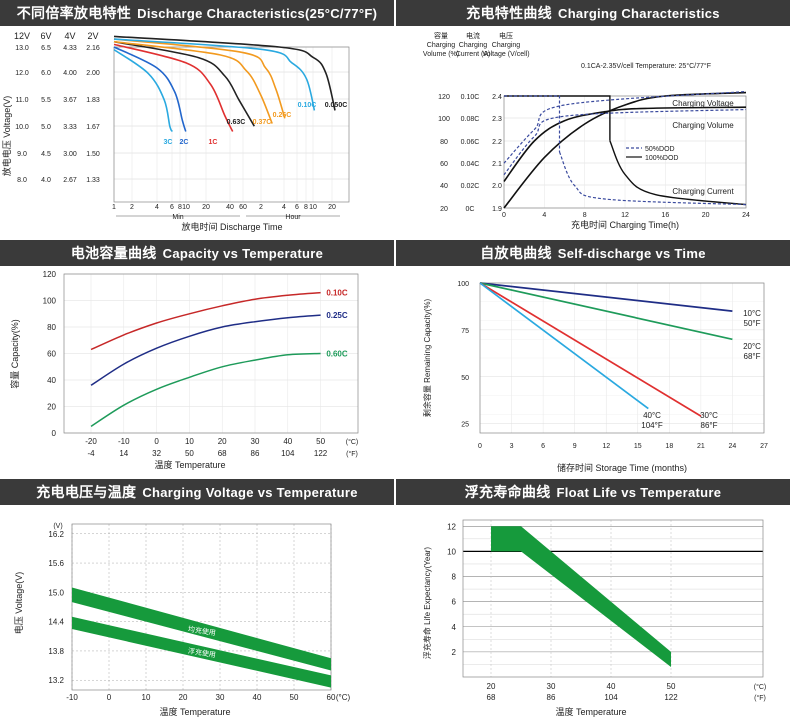  Describe the element at coordinates (639, 13) in the screenshot. I see `charging-title-en: Charging Characteristics` at that location.